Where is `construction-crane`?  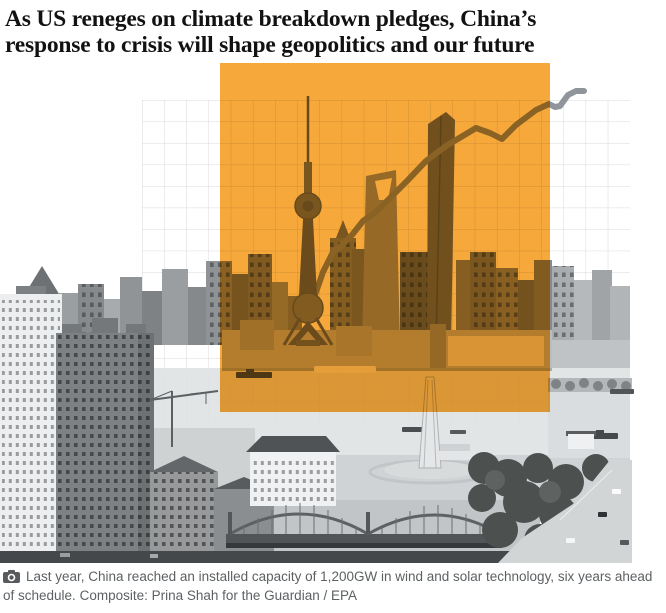
construction-crane is located at coordinates (184, 418).